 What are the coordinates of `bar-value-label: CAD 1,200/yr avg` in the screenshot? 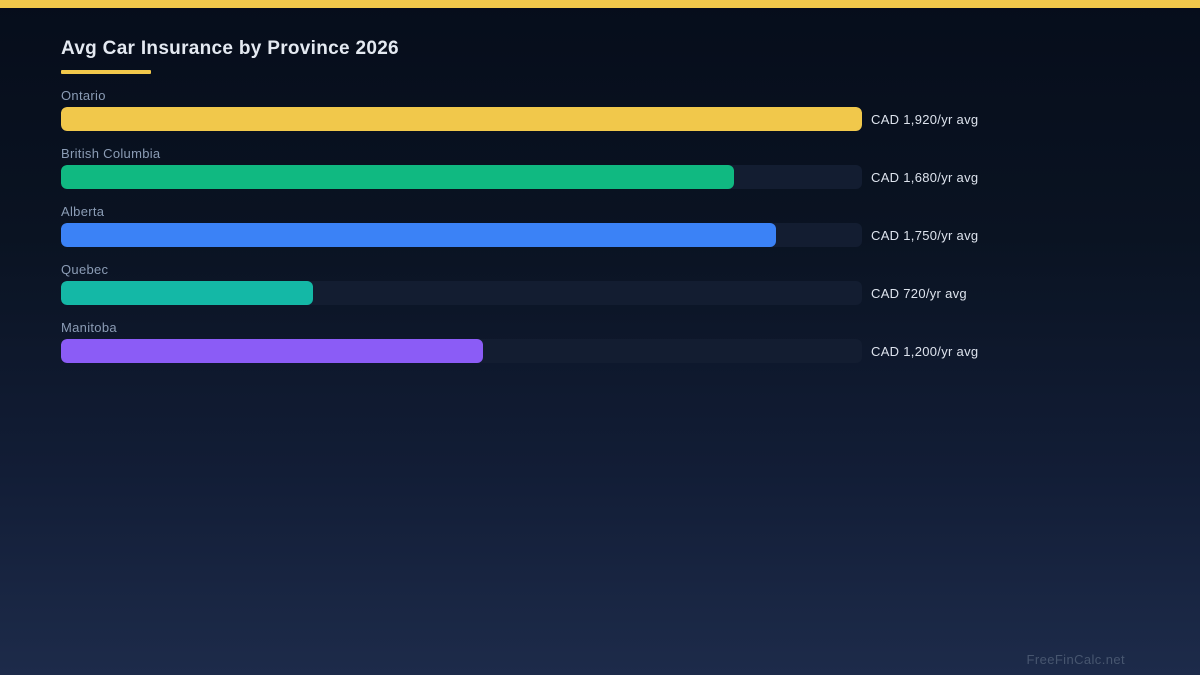 It's located at (925, 351).